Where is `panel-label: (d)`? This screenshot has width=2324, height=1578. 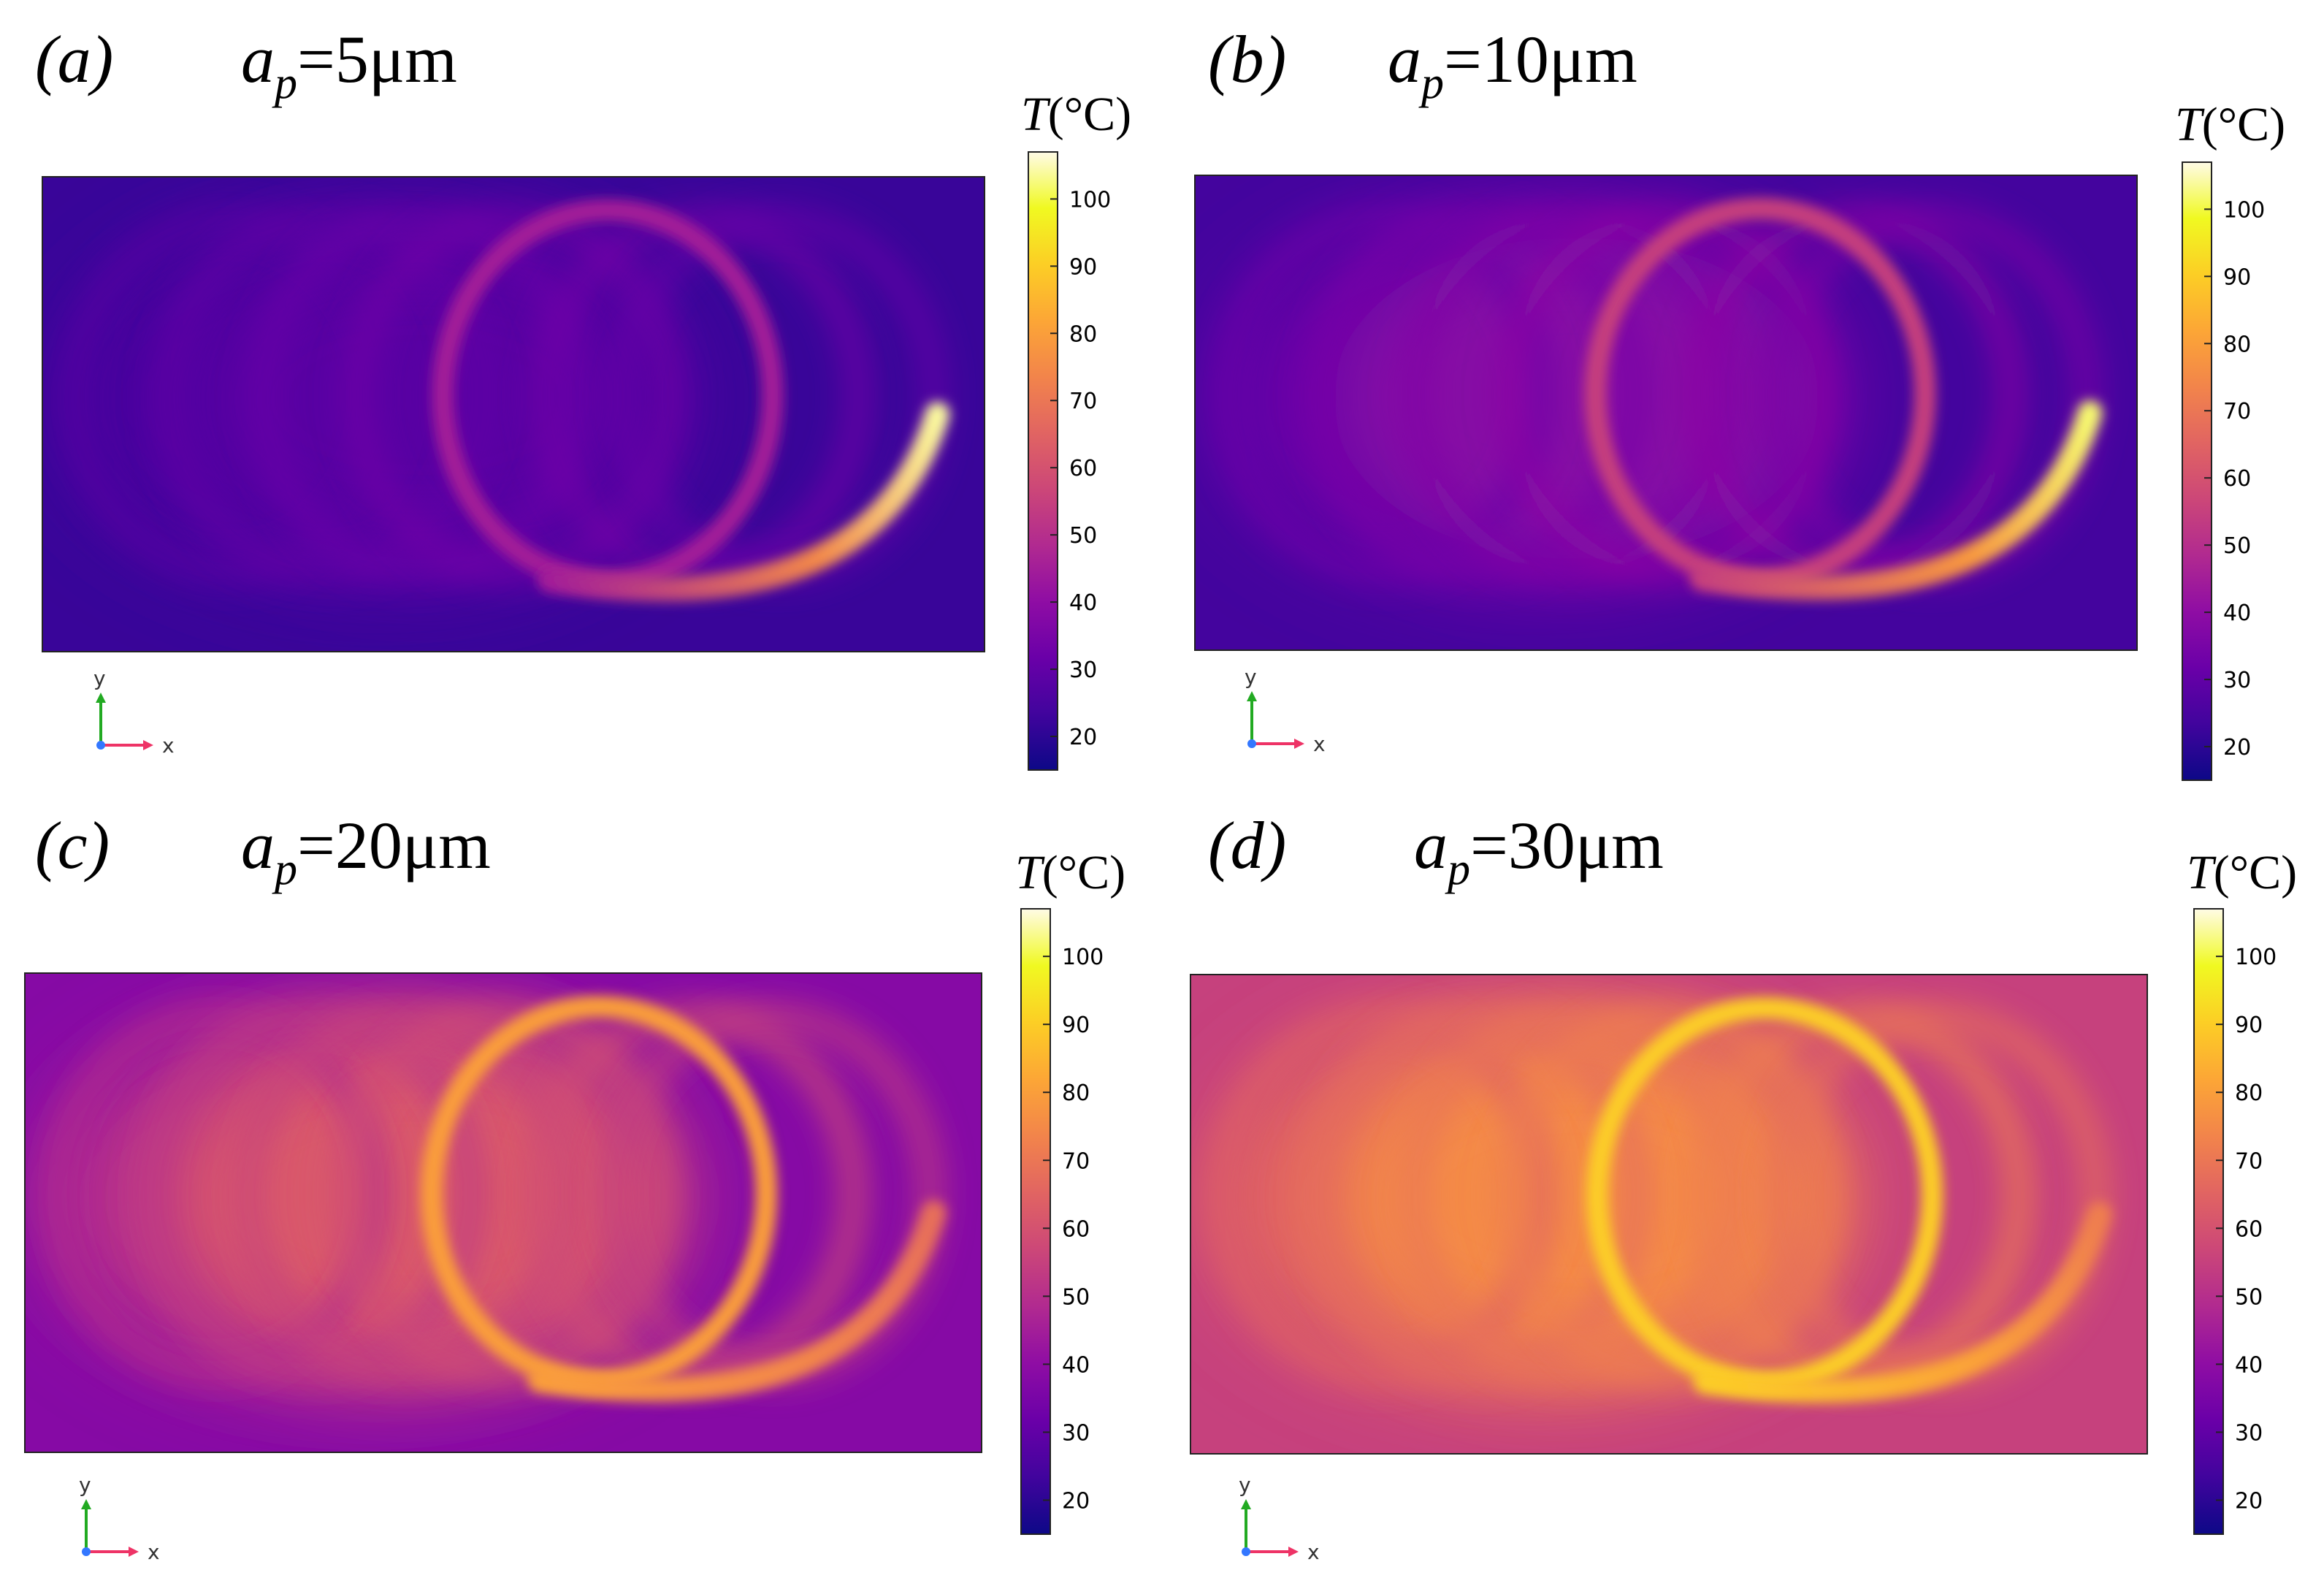 panel-label: (d) is located at coordinates (1247, 845).